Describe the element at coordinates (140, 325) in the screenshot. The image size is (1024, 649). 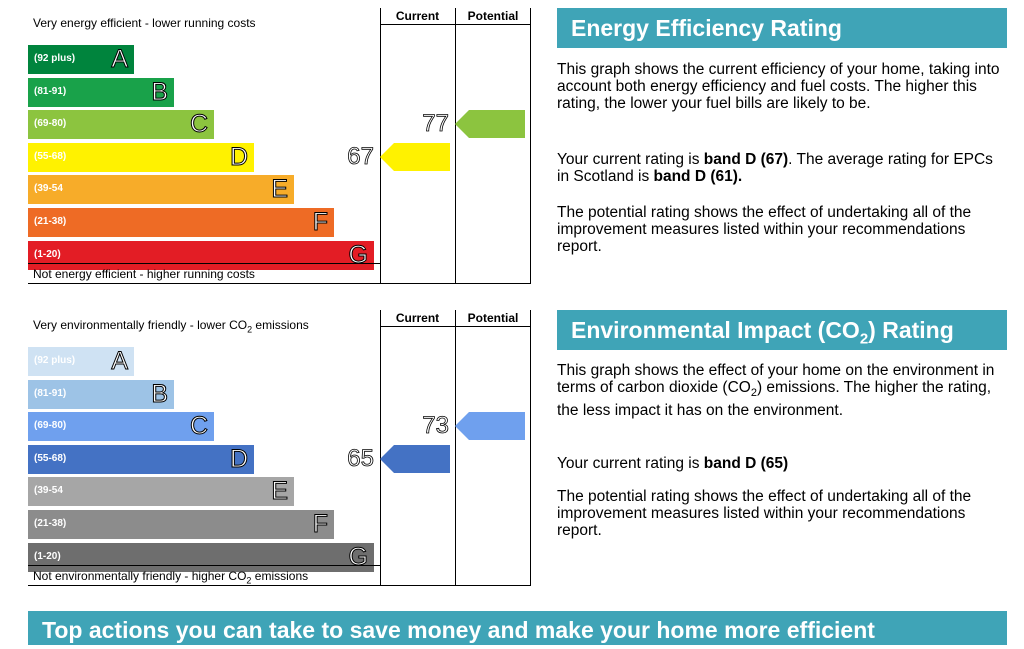
I see `top-caption-text: Very environmentally friendly - lower CO` at that location.